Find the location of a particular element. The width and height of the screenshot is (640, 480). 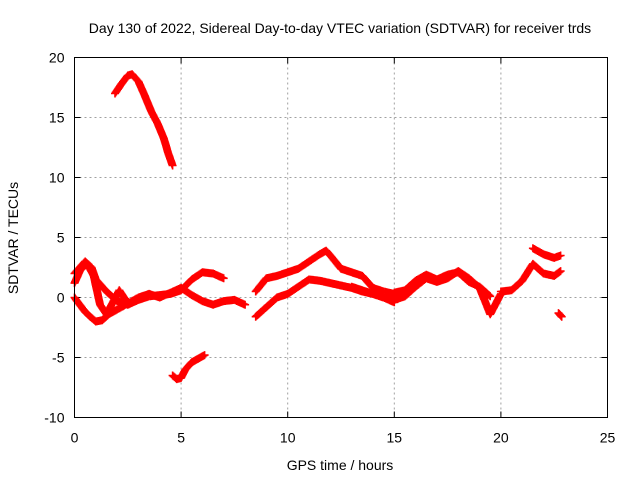

y-tick-labels: -10 -5 0 5 10 15 20 is located at coordinates (54, 238).